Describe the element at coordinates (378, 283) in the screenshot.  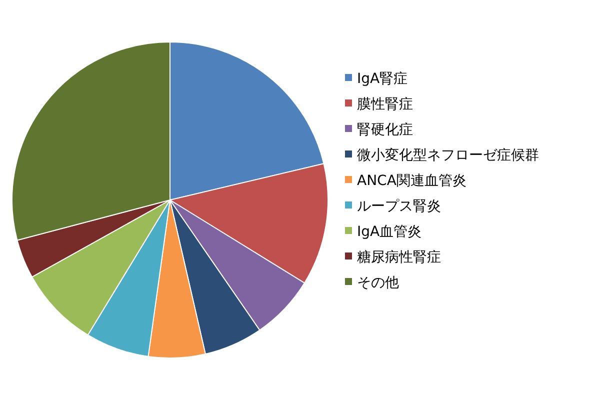
I see `legend-label: その他` at that location.